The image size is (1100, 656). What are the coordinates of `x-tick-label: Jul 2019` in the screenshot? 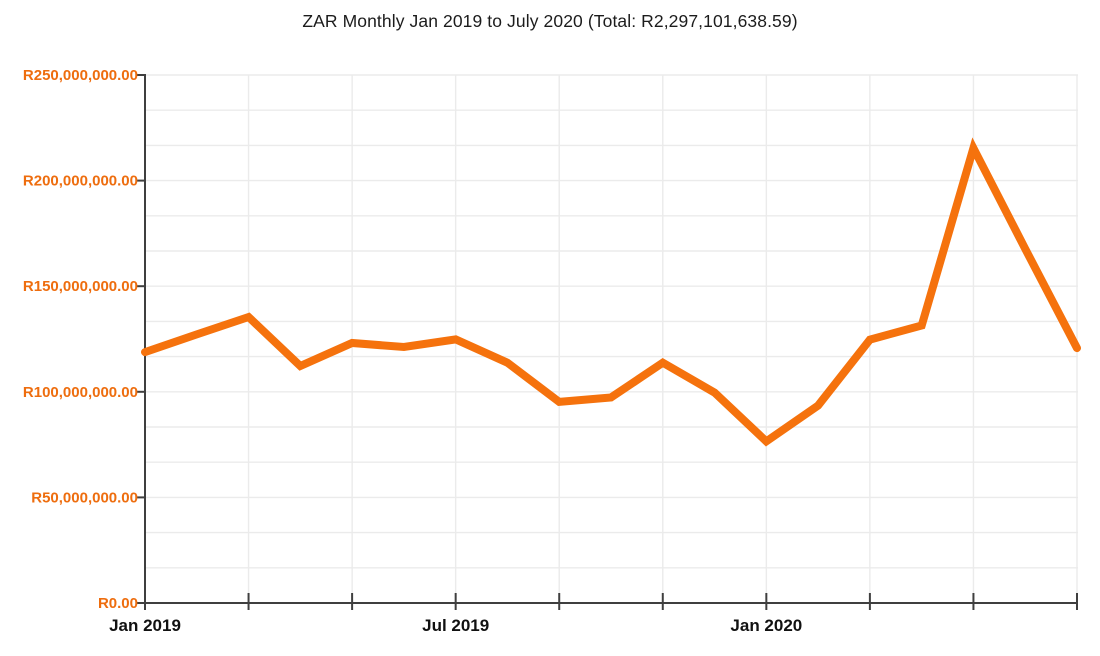 It's located at (455, 625).